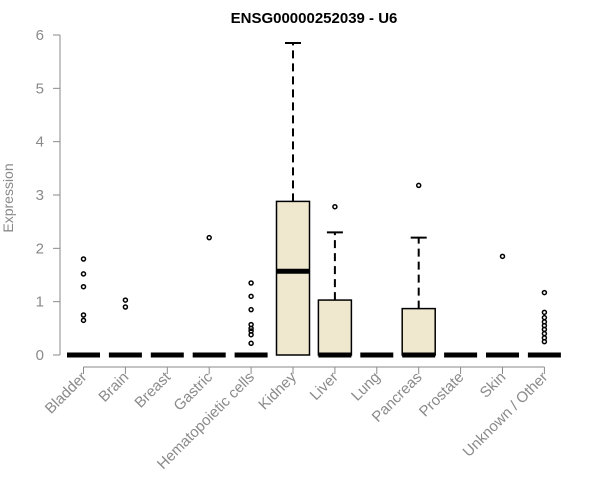  What do you see at coordinates (277, 390) in the screenshot?
I see `x-tick-label: Kidney` at bounding box center [277, 390].